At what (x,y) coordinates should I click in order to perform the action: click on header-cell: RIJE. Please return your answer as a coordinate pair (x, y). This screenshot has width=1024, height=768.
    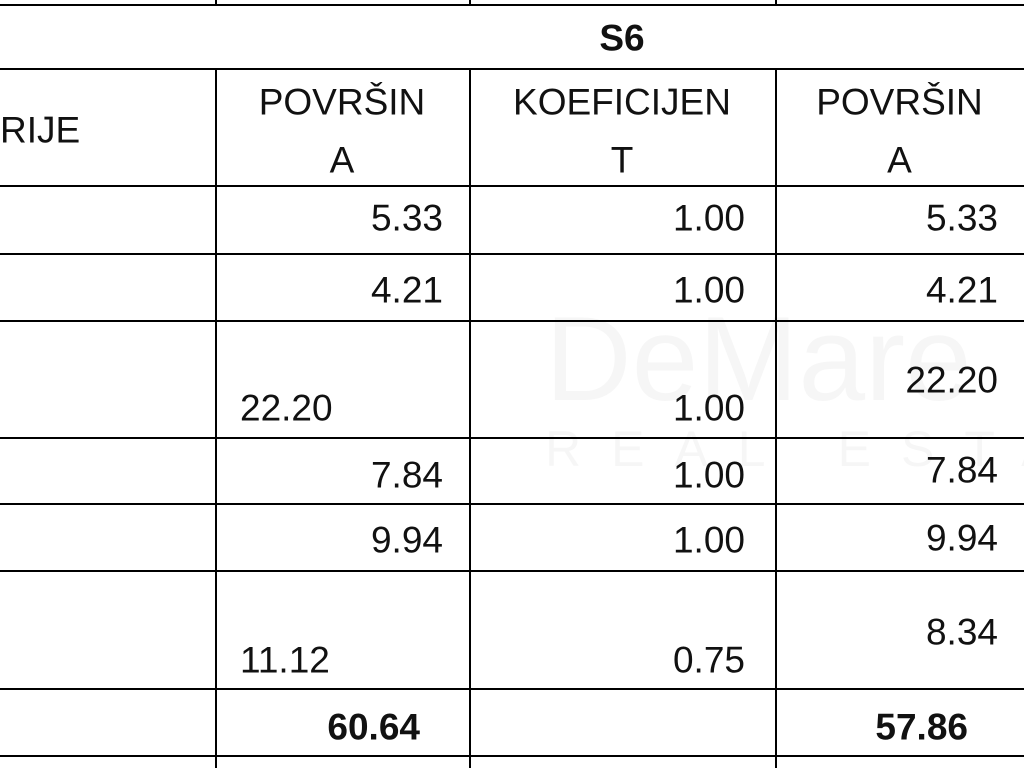
    Looking at the image, I should click on (40, 130).